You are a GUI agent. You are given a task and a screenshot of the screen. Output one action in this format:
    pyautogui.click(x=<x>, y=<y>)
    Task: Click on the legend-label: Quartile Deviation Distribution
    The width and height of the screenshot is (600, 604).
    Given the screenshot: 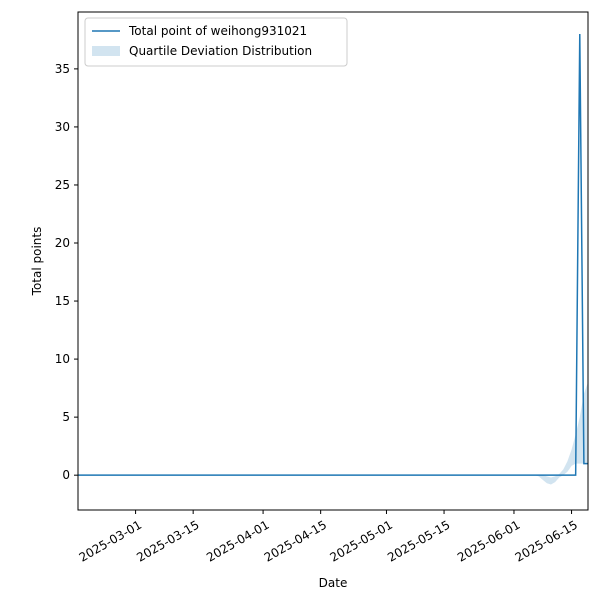 What is the action you would take?
    pyautogui.click(x=220, y=51)
    